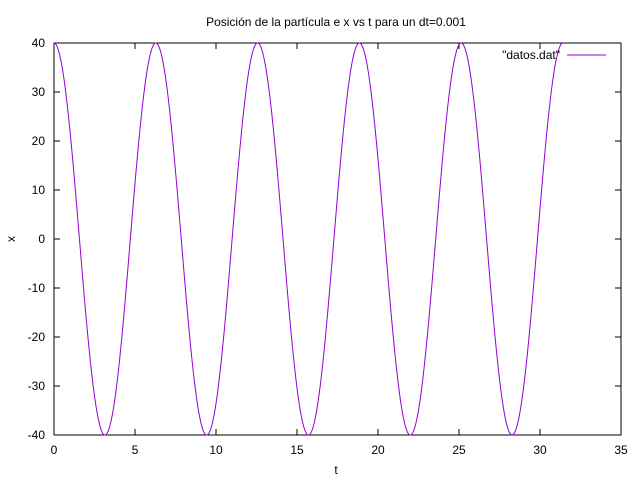 This screenshot has height=485, width=640. Describe the element at coordinates (54, 450) in the screenshot. I see `x-tick-label: 0` at that location.